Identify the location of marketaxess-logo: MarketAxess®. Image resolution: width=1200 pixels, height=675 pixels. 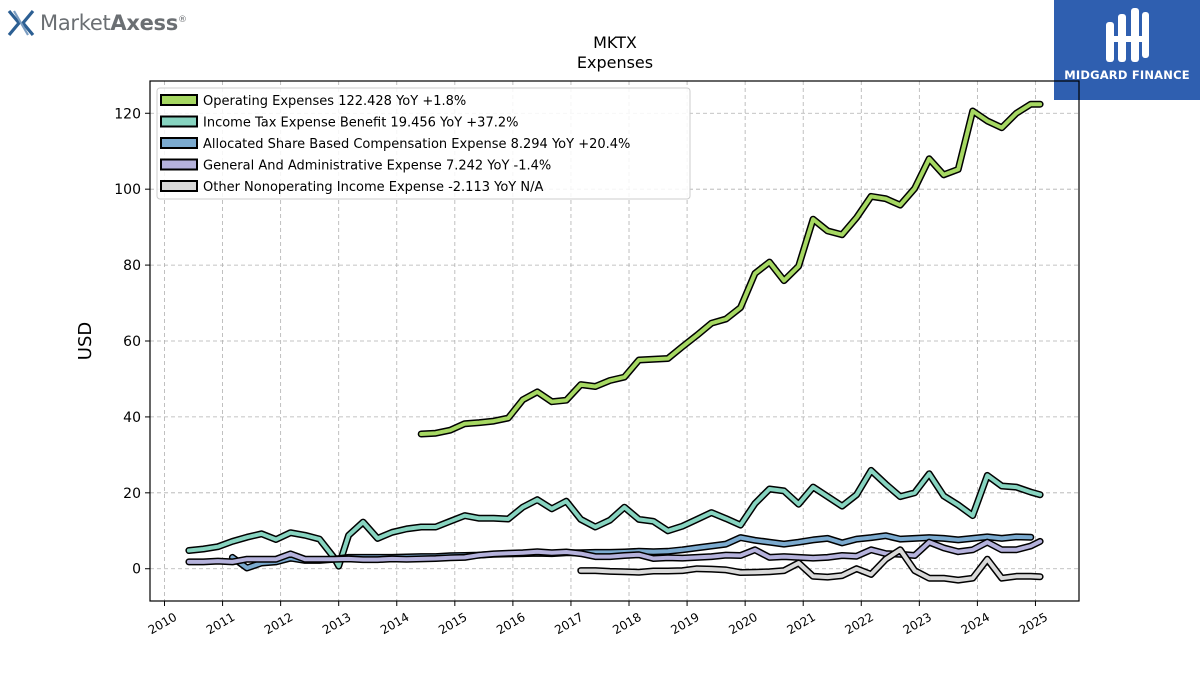
(106, 23).